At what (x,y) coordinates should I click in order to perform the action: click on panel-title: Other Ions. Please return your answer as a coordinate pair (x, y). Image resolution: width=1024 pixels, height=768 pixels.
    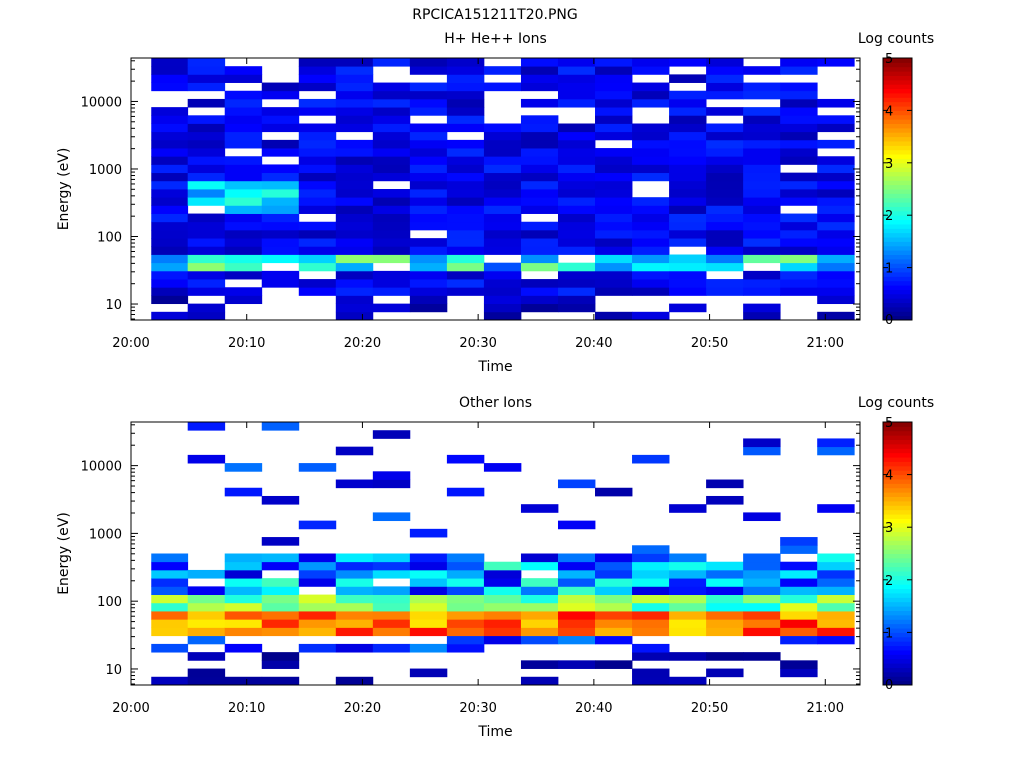
    Looking at the image, I should click on (495, 403).